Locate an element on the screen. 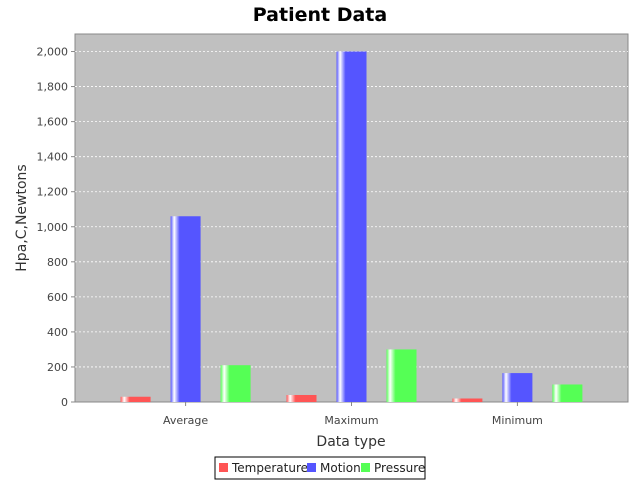 The width and height of the screenshot is (640, 480). bar-motion-maximum is located at coordinates (351, 227).